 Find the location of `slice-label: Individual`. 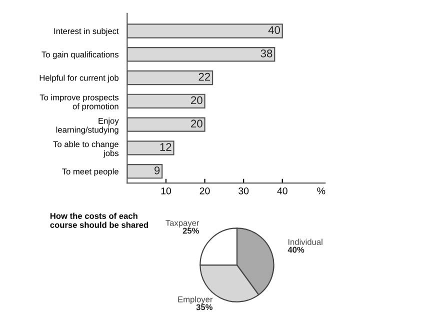

slice-label: Individual is located at coordinates (305, 241).